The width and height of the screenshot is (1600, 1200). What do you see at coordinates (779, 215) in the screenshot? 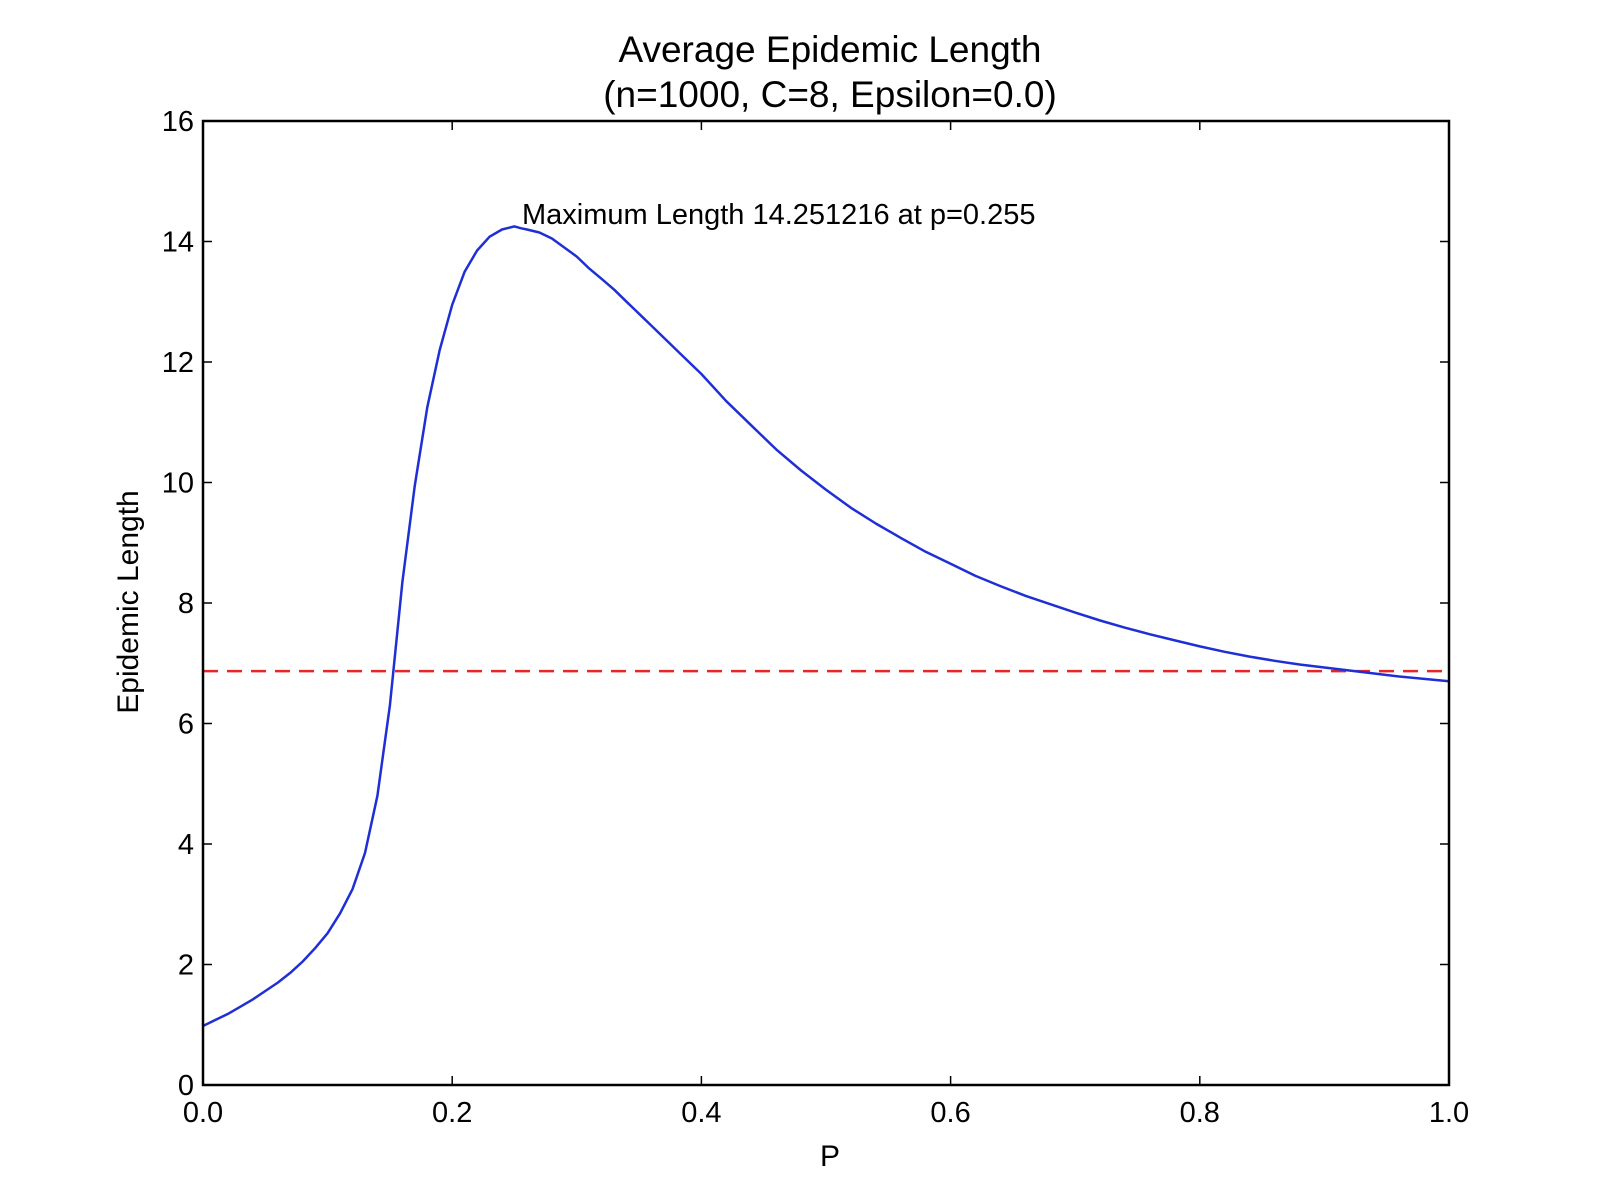
I see `max-length-annotation: Maximum Length 14.251216 at p=0.255` at bounding box center [779, 215].